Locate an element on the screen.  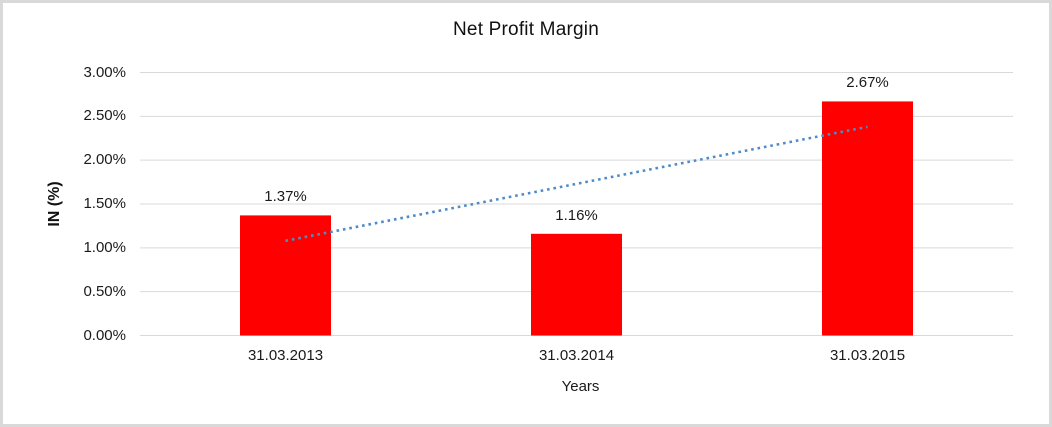
y-tick-label: 1.00% is located at coordinates (104, 247).